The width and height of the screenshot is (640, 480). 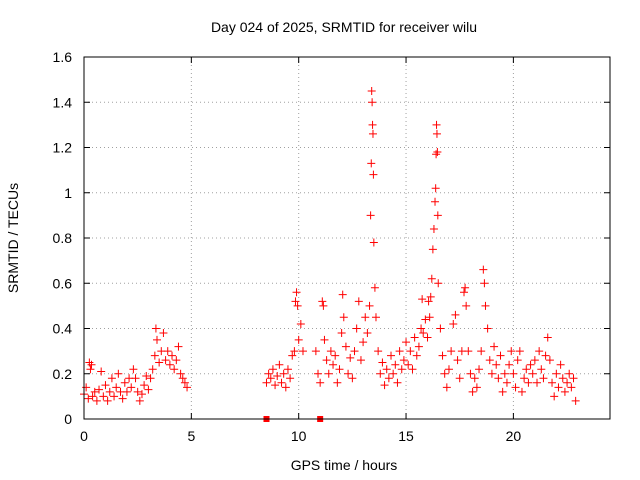 What do you see at coordinates (63, 148) in the screenshot?
I see `y-tick-label: 1.2` at bounding box center [63, 148].